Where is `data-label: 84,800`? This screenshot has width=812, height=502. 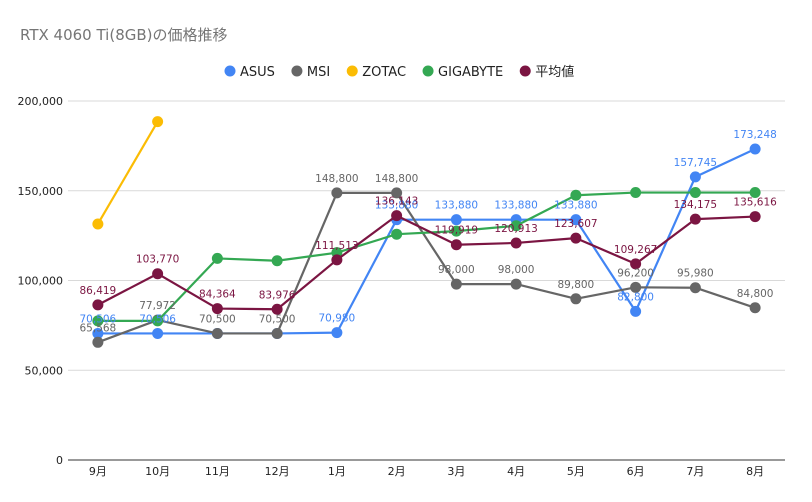 data-label: 84,800 is located at coordinates (755, 294).